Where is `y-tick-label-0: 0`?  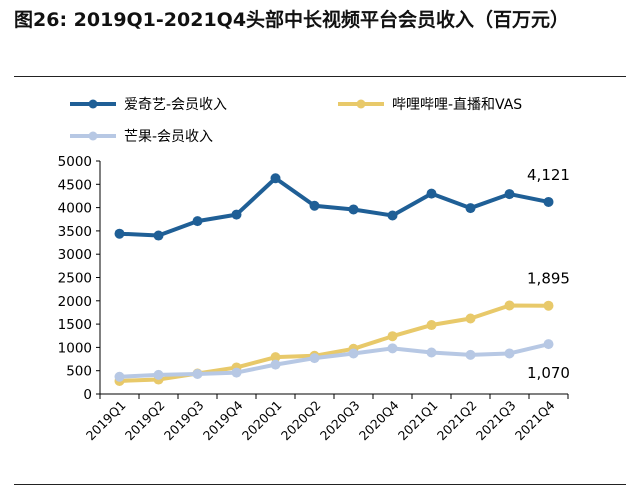 y-tick-label-0: 0 is located at coordinates (87, 395).